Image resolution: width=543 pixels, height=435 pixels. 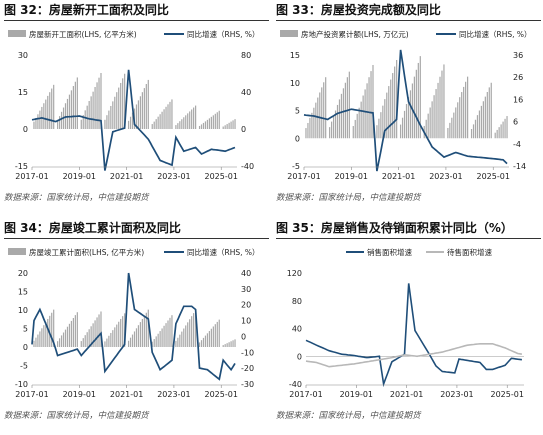 I want to click on y-tick-right: 36, so click(x=518, y=55).